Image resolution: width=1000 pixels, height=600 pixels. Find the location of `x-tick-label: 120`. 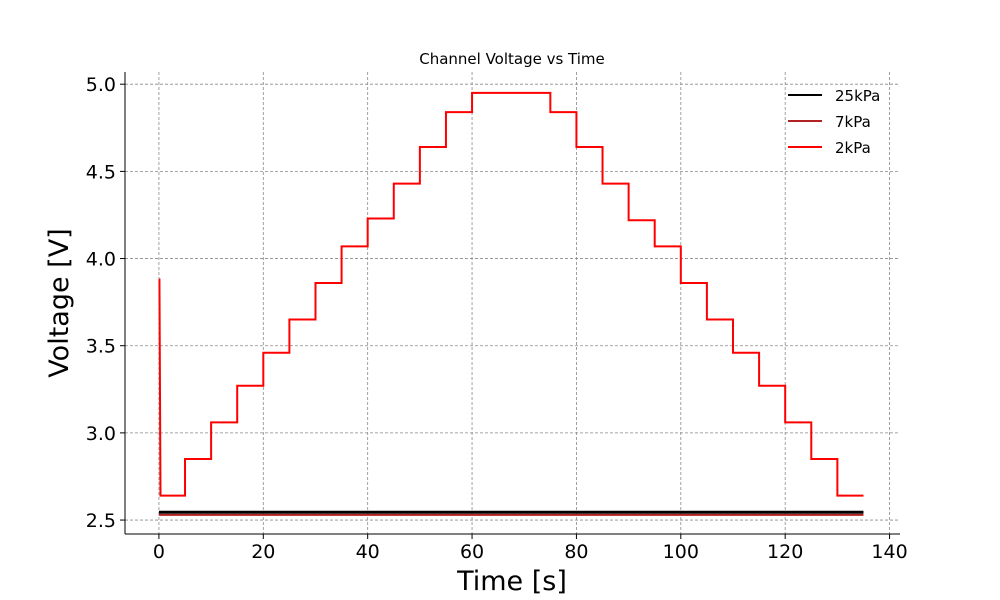

x-tick-label: 120 is located at coordinates (785, 552).